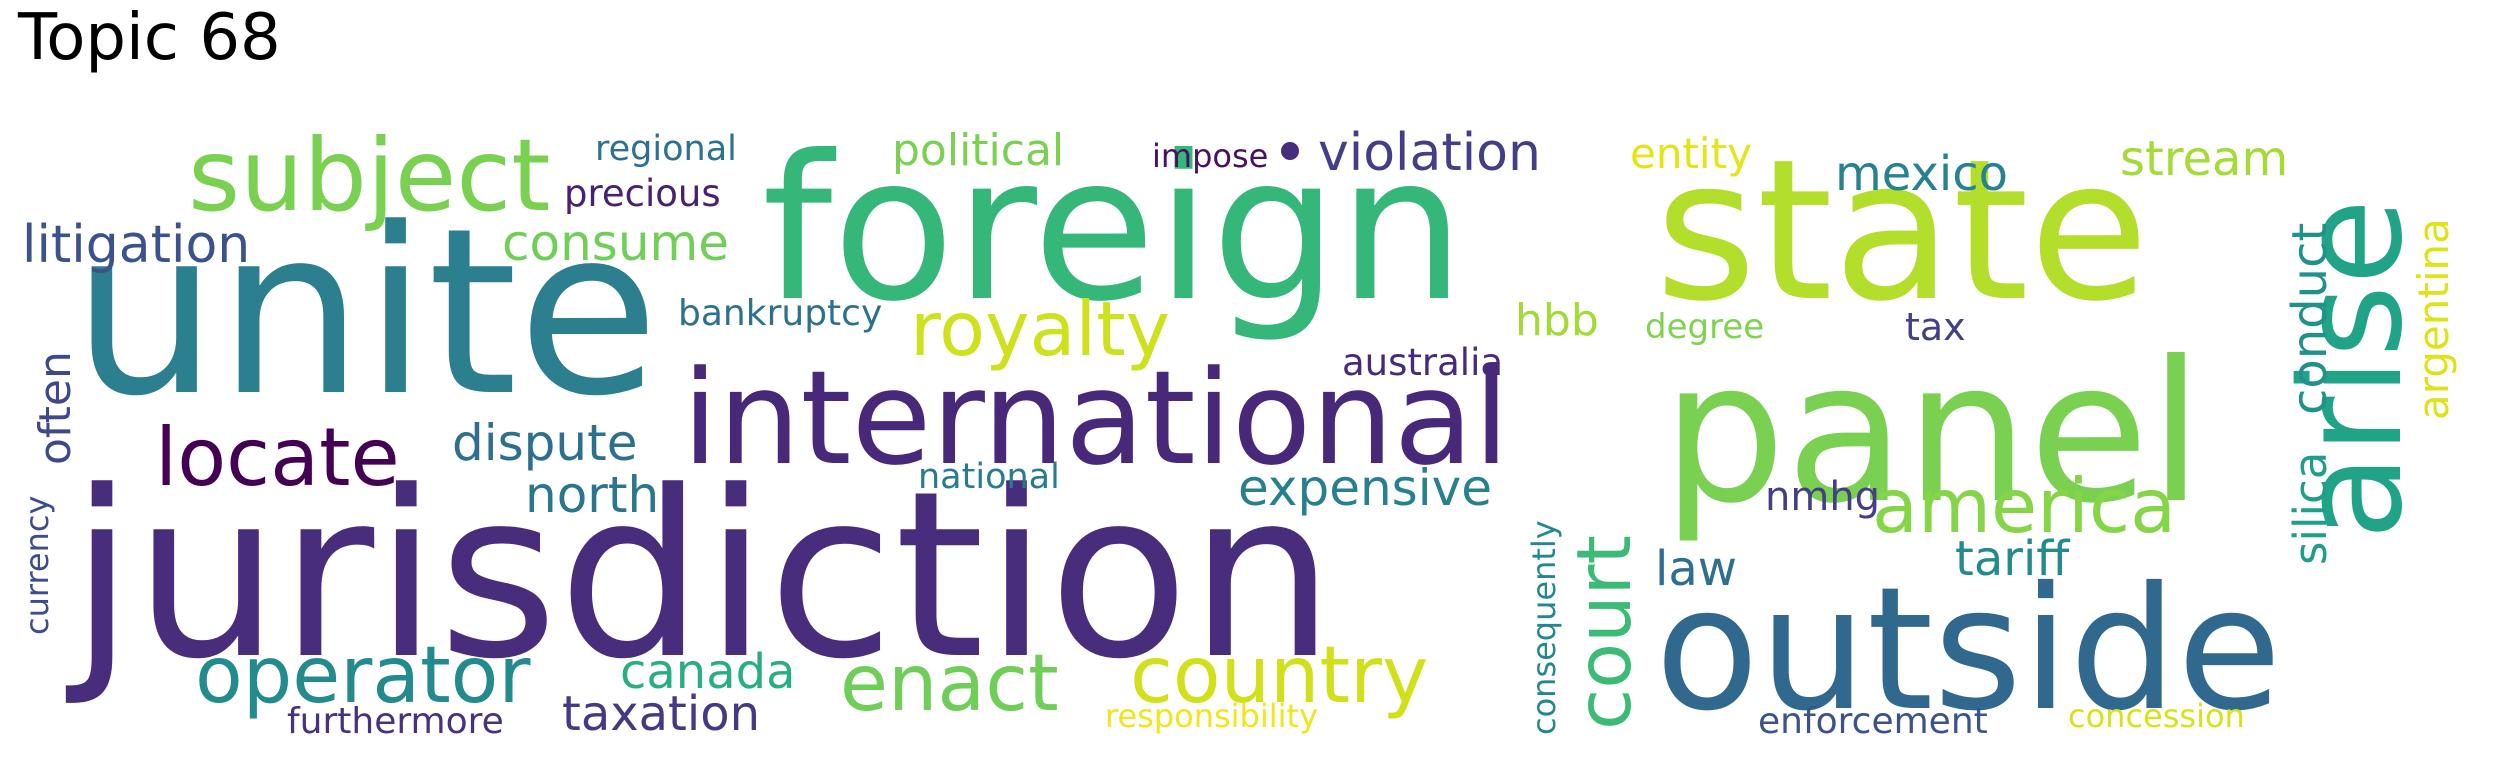 The height and width of the screenshot is (764, 2504). Describe the element at coordinates (2433, 319) in the screenshot. I see `word-argentina: argentina` at that location.